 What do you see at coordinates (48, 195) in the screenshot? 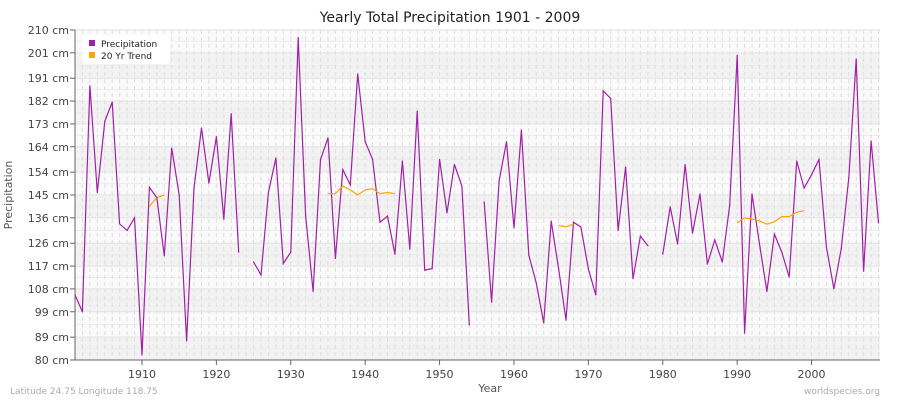
I see `y-tick-label: 145 cm` at bounding box center [48, 195].